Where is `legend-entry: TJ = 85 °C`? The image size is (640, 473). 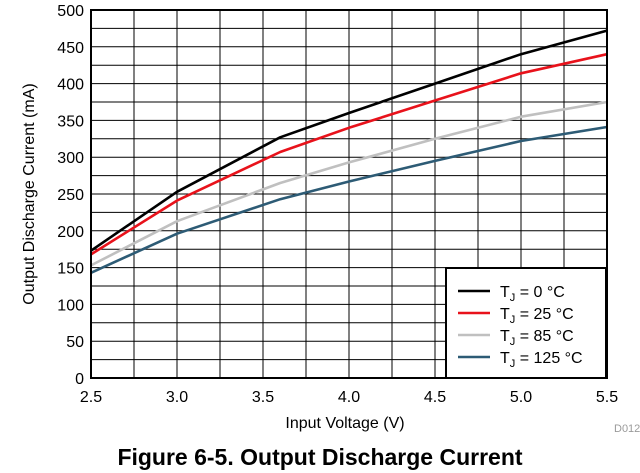 legend-entry: TJ = 85 °C is located at coordinates (537, 338).